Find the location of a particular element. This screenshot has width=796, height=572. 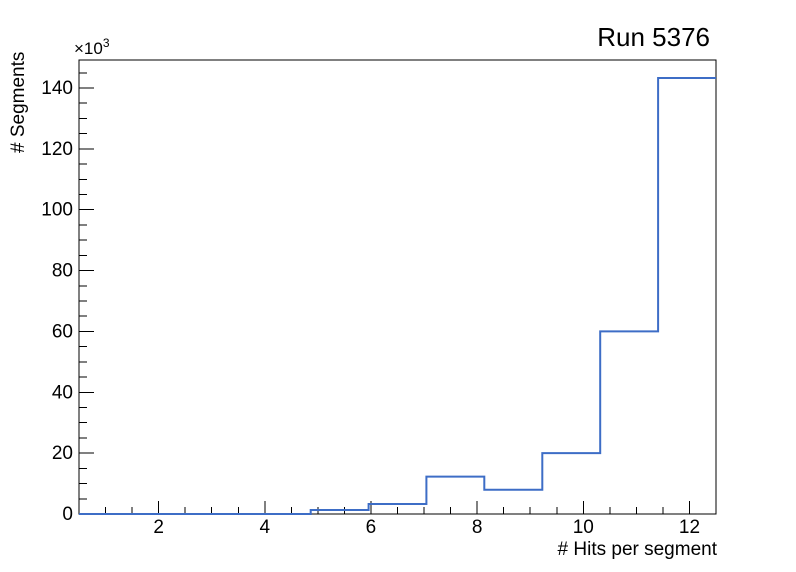

x-tick-label: 8 is located at coordinates (477, 527).